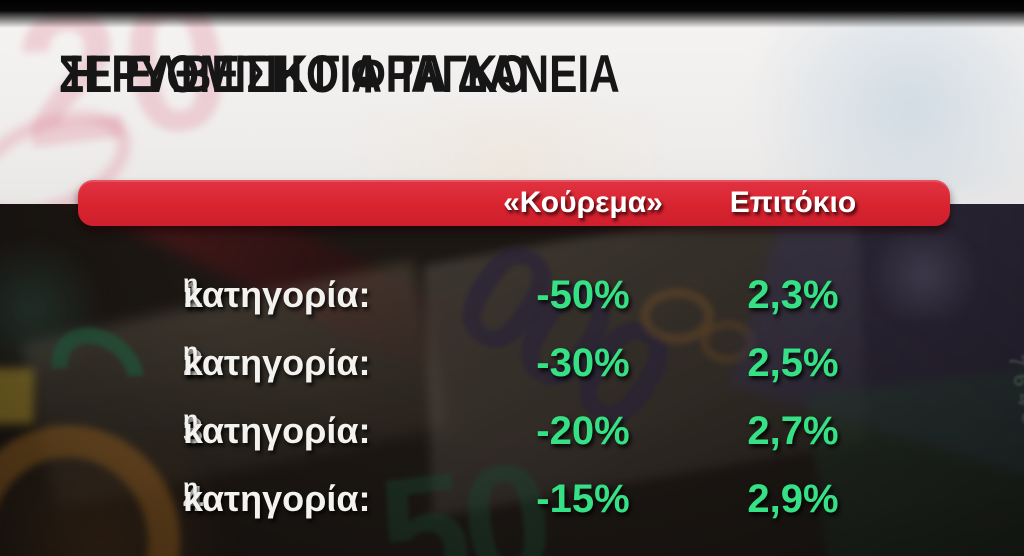 The height and width of the screenshot is (556, 1024). I want to click on category-number: 1, so click(193, 294).